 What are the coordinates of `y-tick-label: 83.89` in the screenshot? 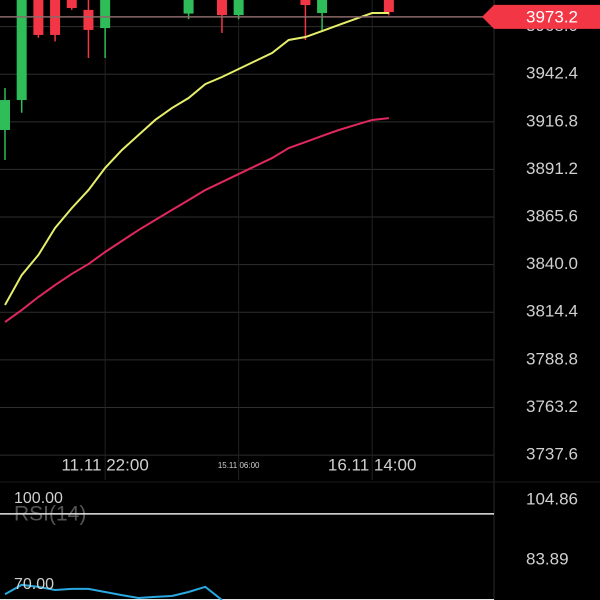 It's located at (547, 558).